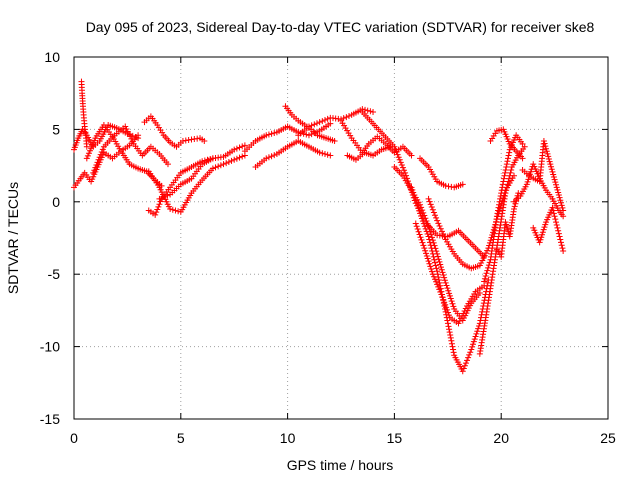 The image size is (640, 480). What do you see at coordinates (84, 114) in the screenshot?
I see `series-track-spike` at bounding box center [84, 114].